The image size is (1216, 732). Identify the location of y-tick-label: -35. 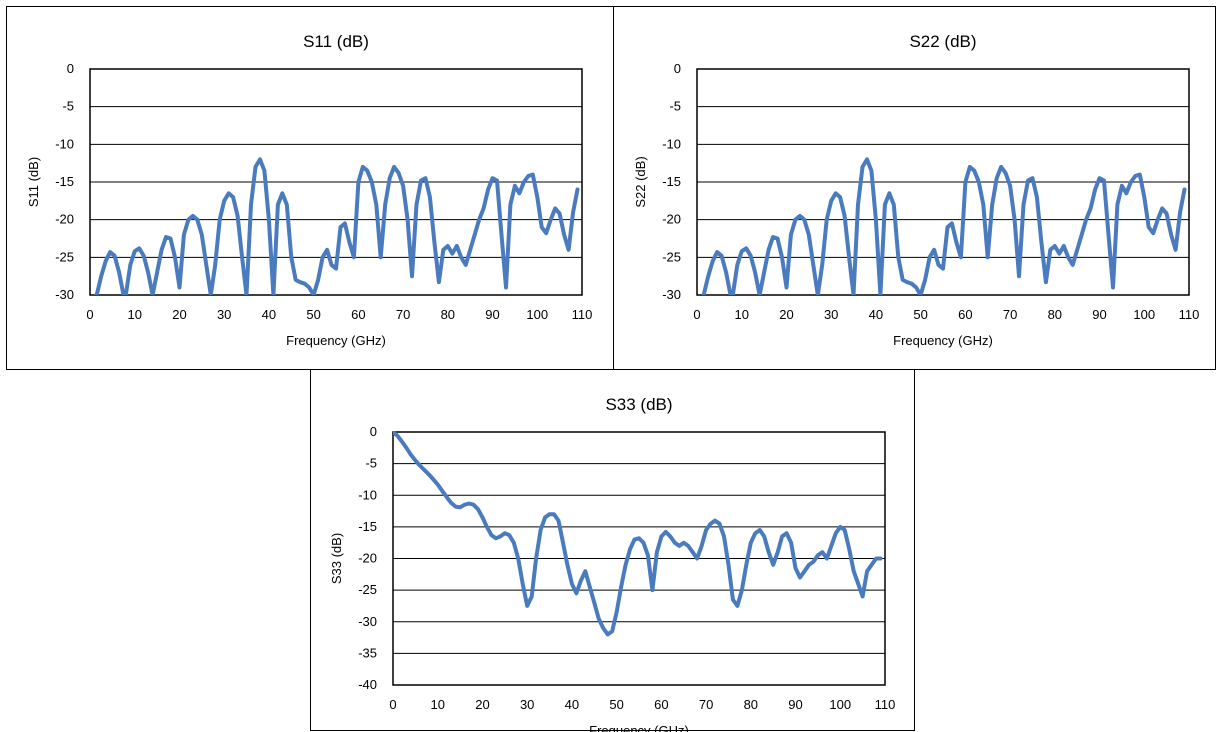
(367, 652).